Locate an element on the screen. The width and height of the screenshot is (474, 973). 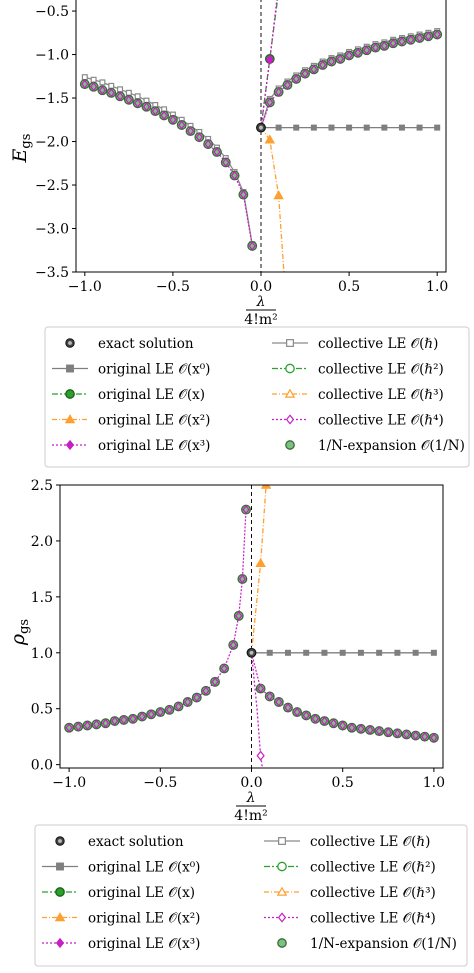
p2-ytick-label-2: 1.0 is located at coordinates (42, 654).